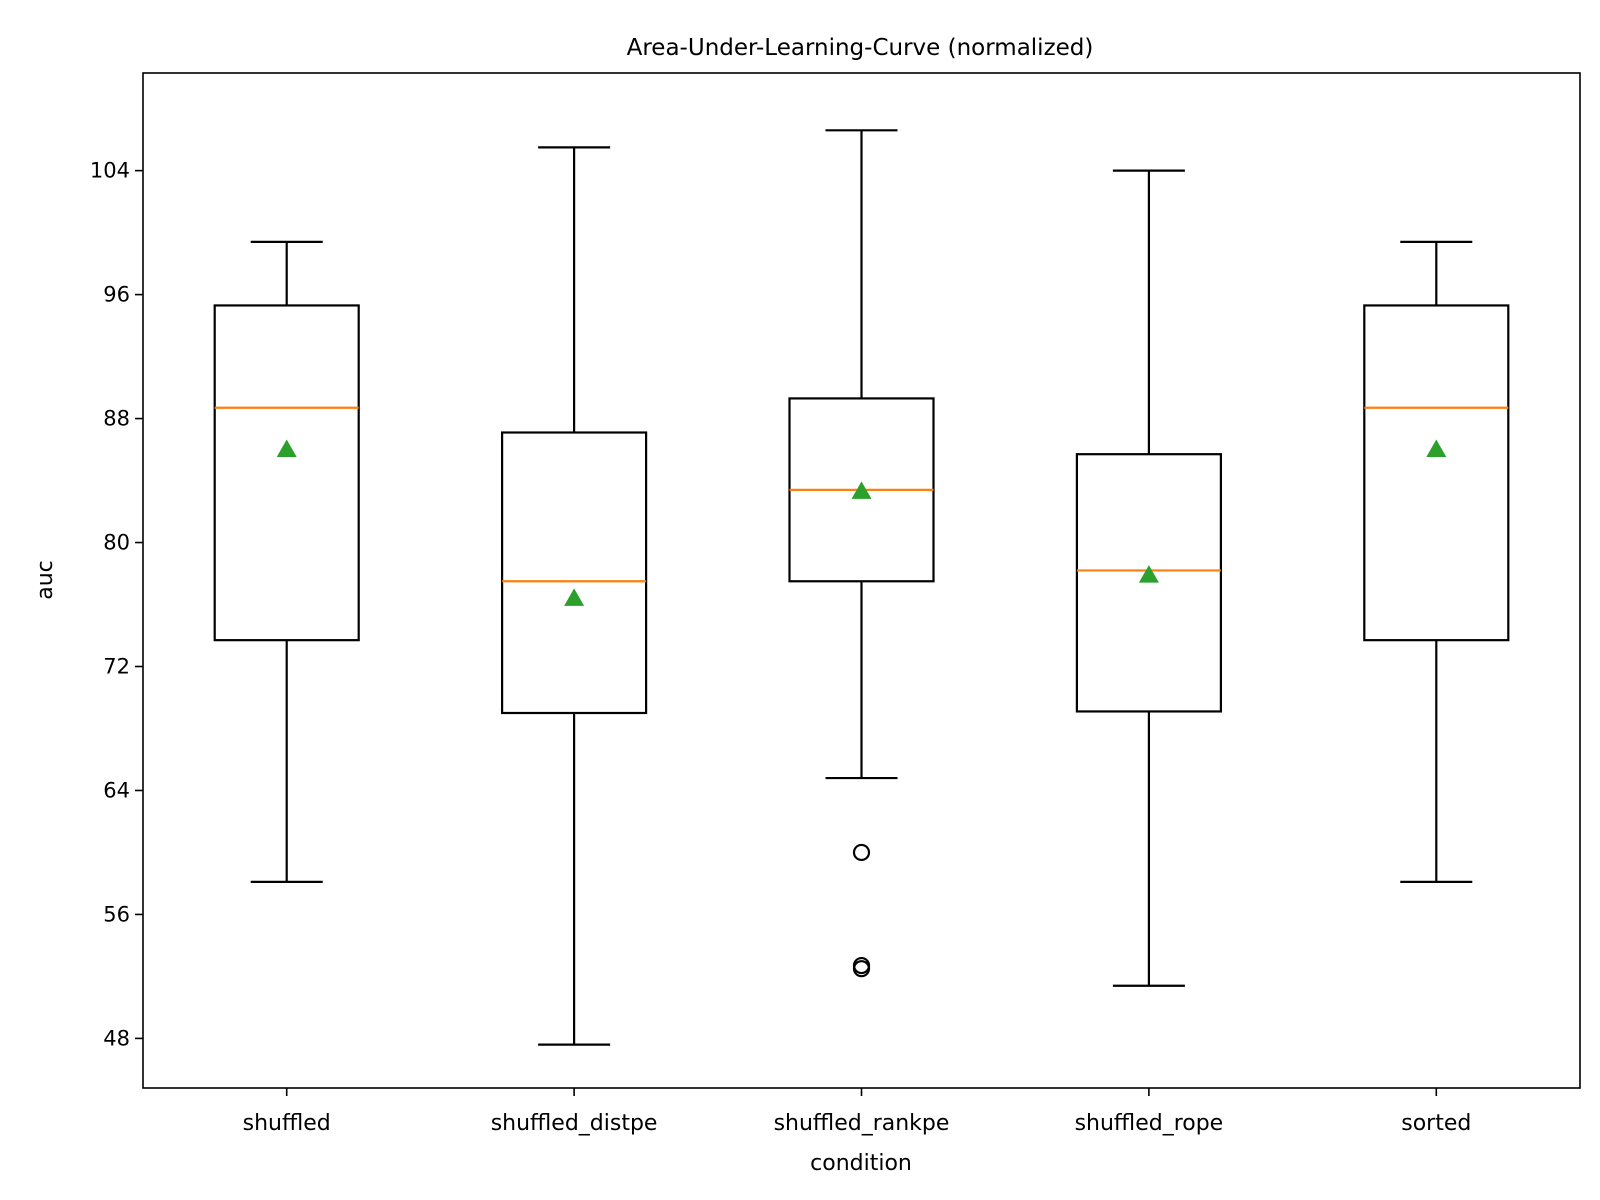 This screenshot has height=1200, width=1600. I want to click on x-tick-label: shuffled_rankpe, so click(862, 1123).